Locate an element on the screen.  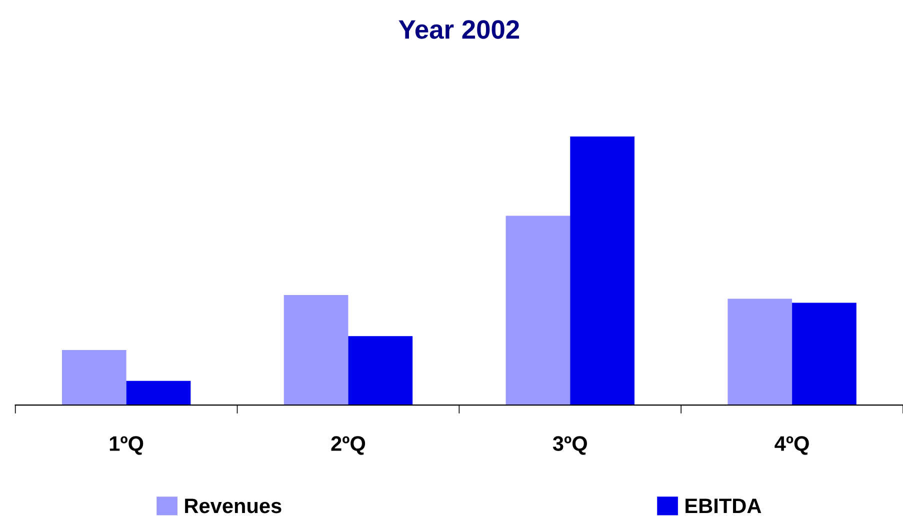
legend-label: EBITDA is located at coordinates (724, 506).